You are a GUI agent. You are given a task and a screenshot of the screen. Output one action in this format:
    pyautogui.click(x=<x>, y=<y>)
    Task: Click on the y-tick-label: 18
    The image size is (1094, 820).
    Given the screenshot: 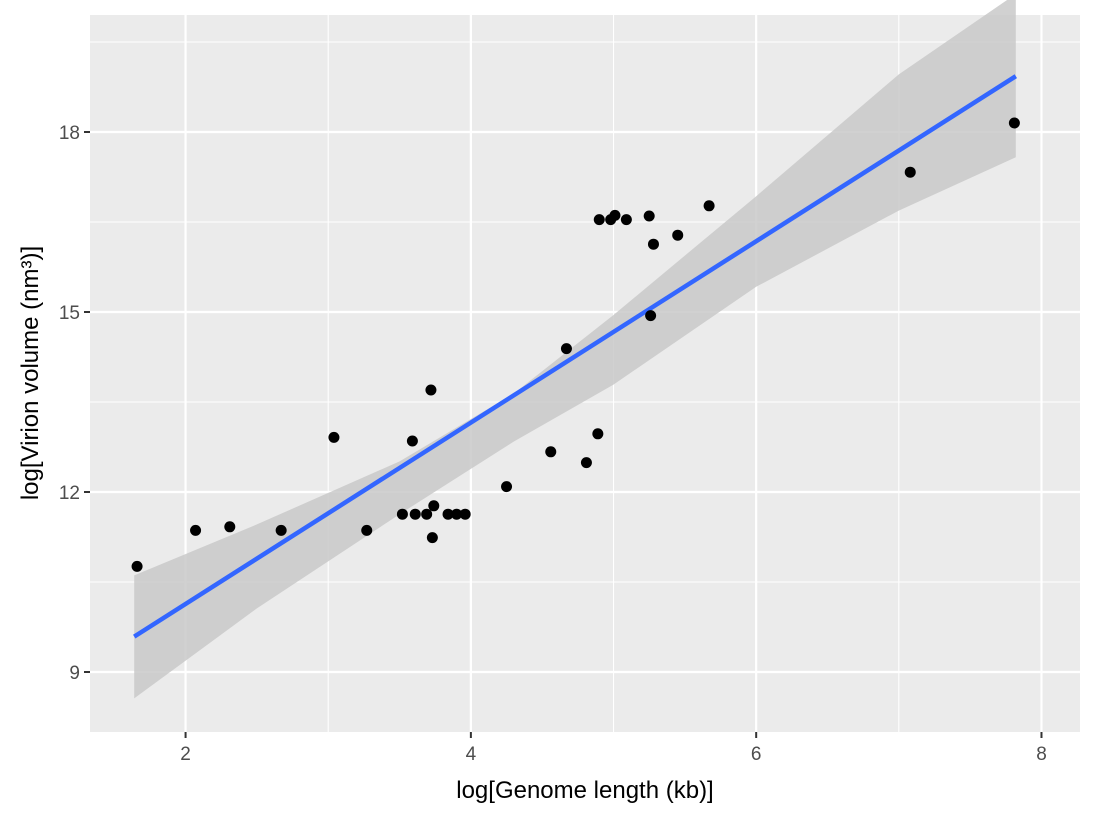 What is the action you would take?
    pyautogui.click(x=69, y=133)
    